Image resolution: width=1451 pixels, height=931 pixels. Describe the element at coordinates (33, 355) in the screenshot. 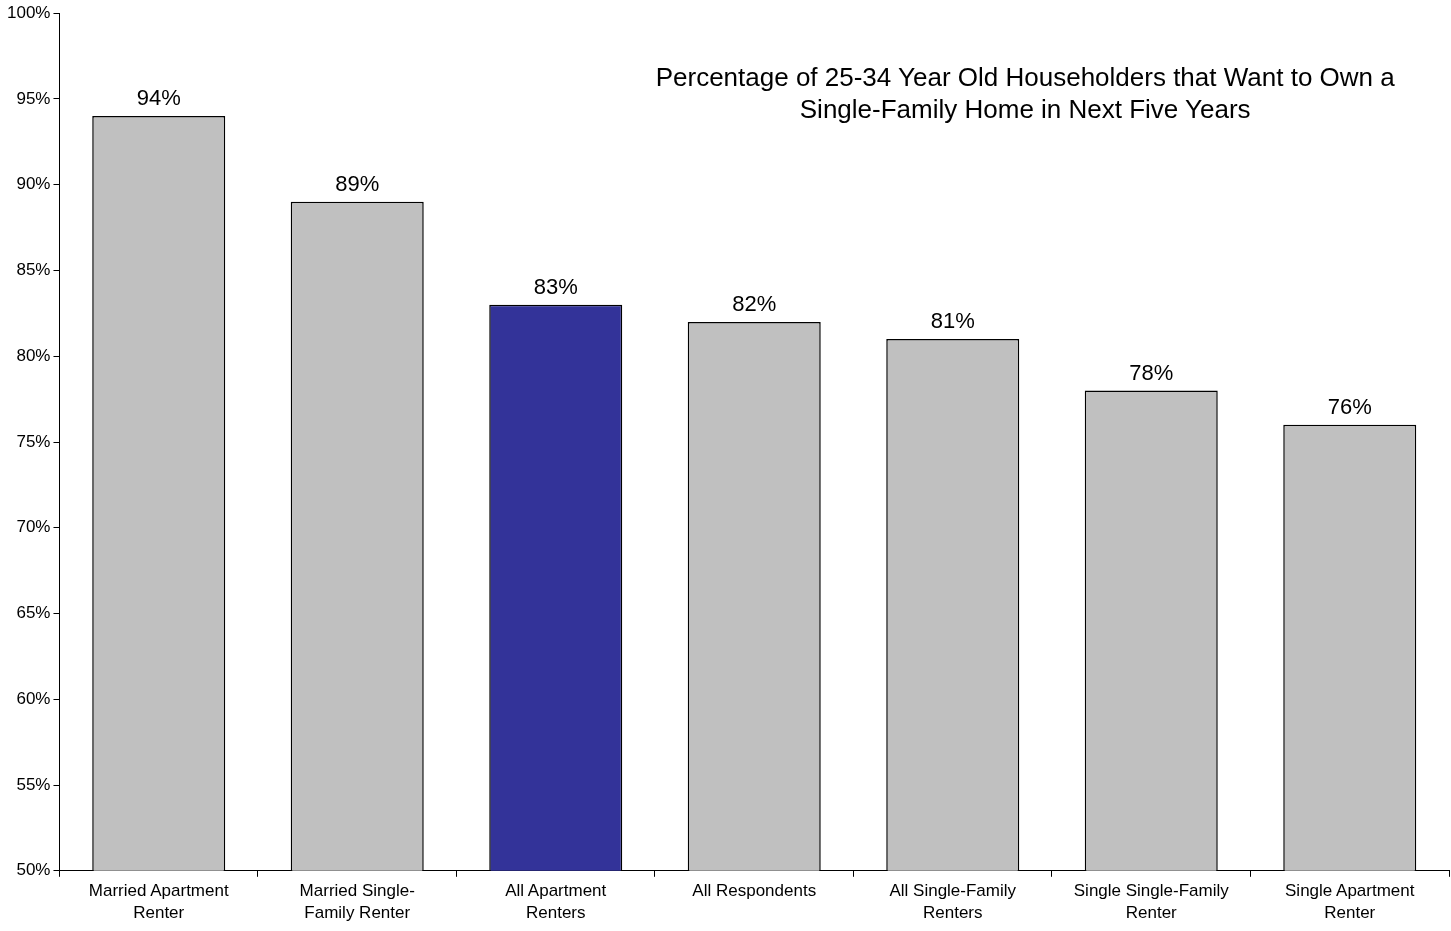

I see `y-tick-label: 80%` at that location.